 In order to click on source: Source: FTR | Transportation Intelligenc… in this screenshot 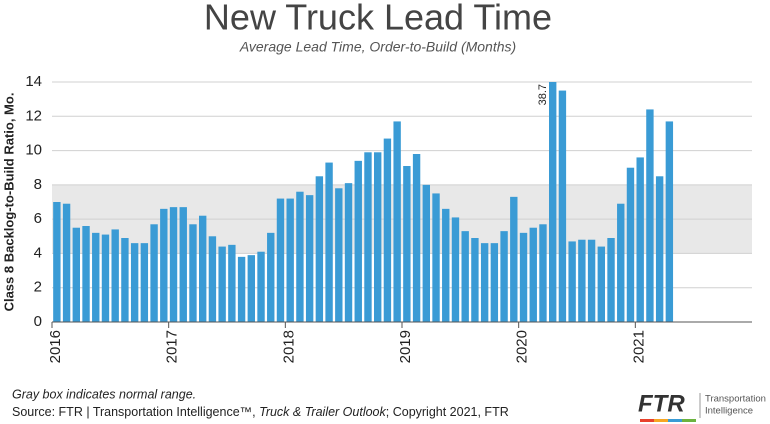, I will do `click(260, 412)`.